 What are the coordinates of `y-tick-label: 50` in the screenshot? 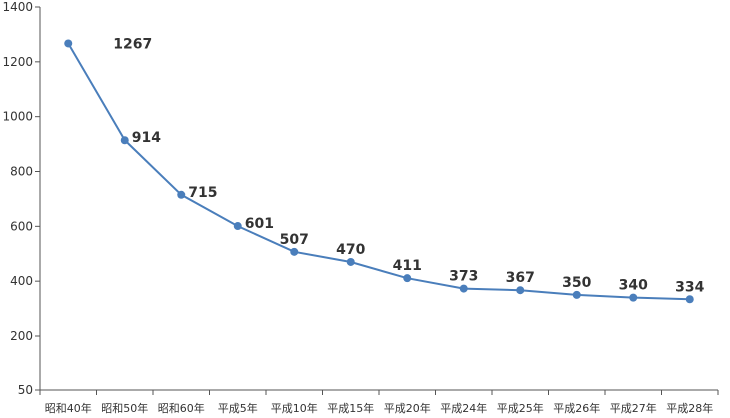 It's located at (25, 390).